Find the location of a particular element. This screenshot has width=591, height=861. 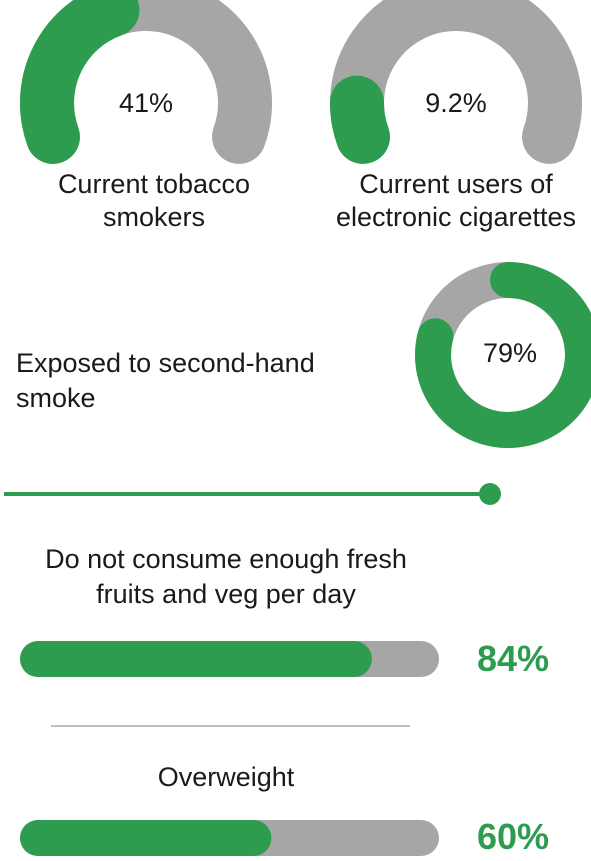

overweight-bar-value: 60% is located at coordinates (513, 836).